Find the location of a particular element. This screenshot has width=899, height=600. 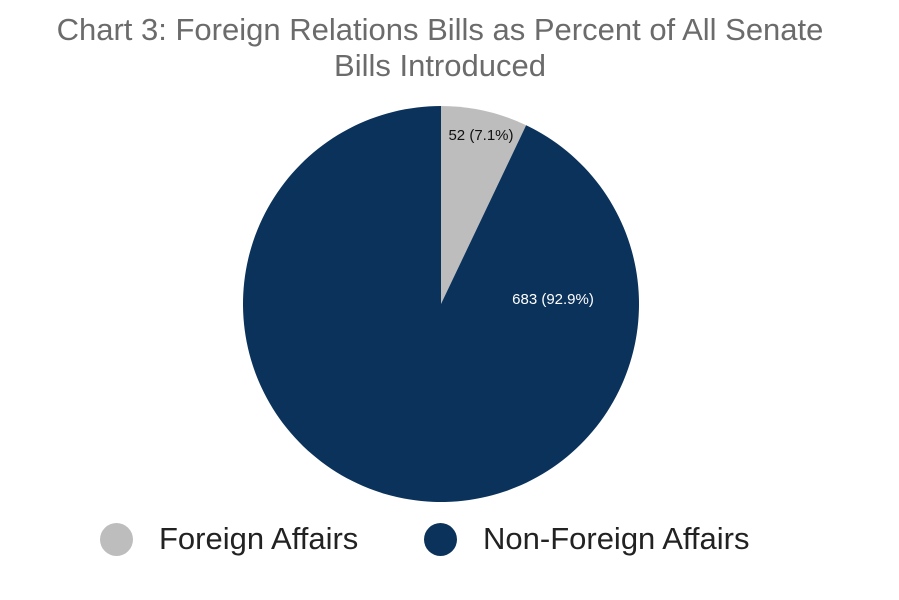

pie-data-label-foreign-affairs: 52 (7.1%) is located at coordinates (480, 135).